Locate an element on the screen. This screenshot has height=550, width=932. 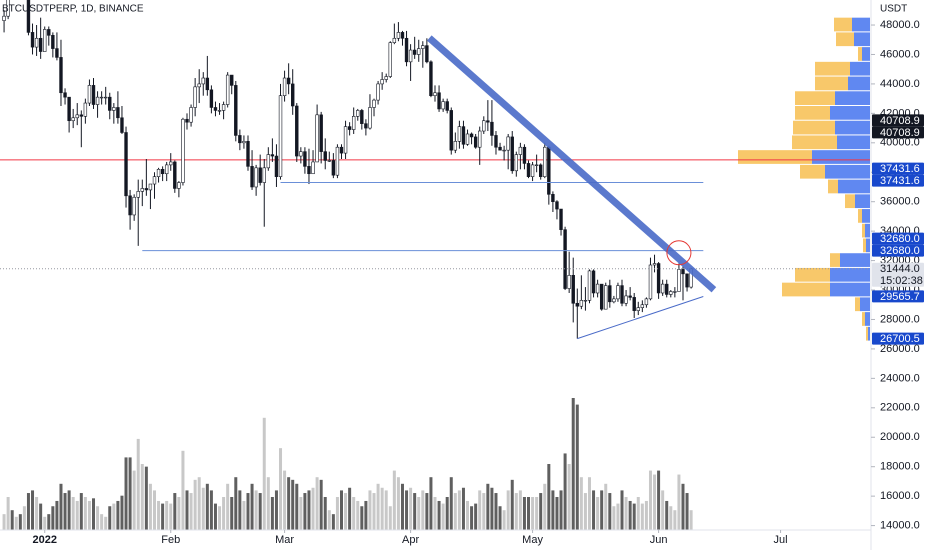
price-label: 37431.6 is located at coordinates (900, 181).